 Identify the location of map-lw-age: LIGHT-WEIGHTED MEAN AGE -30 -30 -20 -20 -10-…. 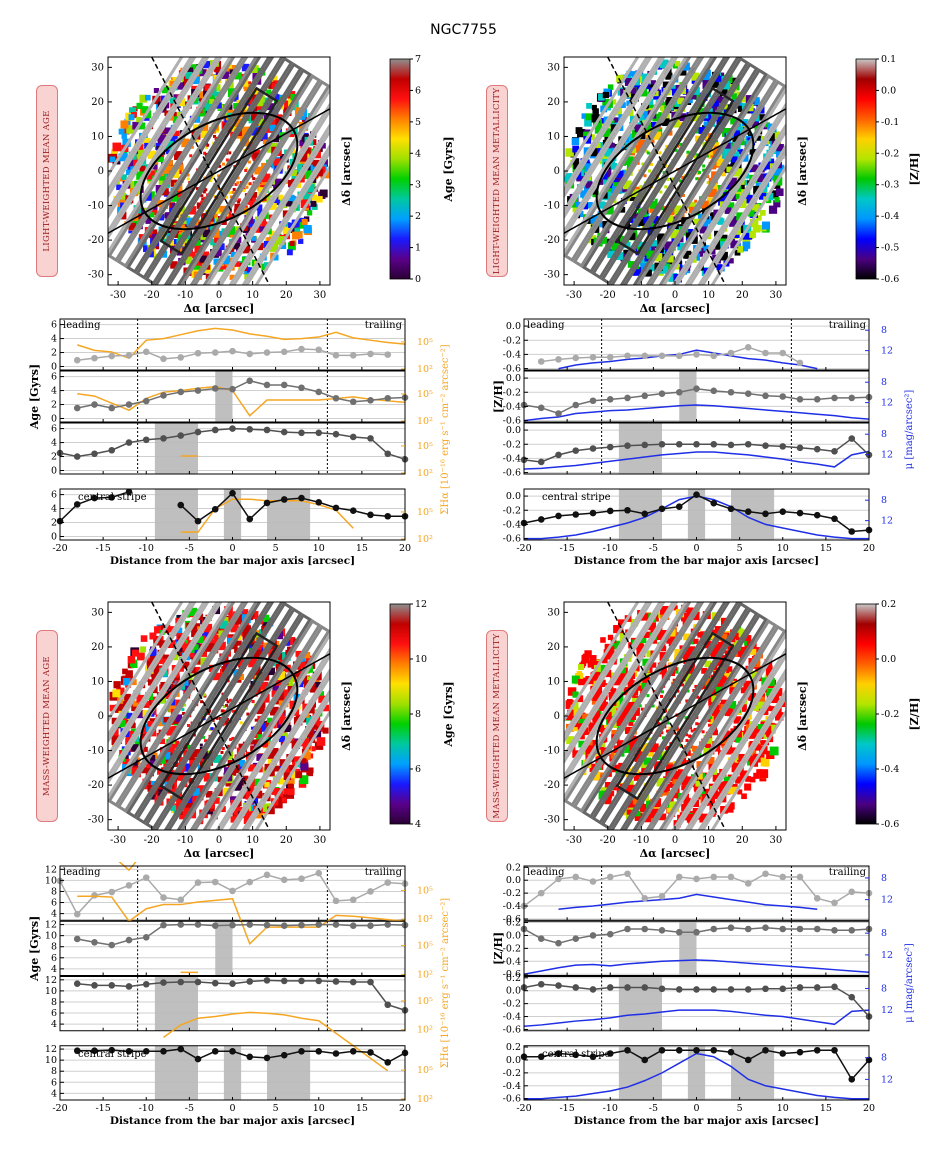
(230, 180).